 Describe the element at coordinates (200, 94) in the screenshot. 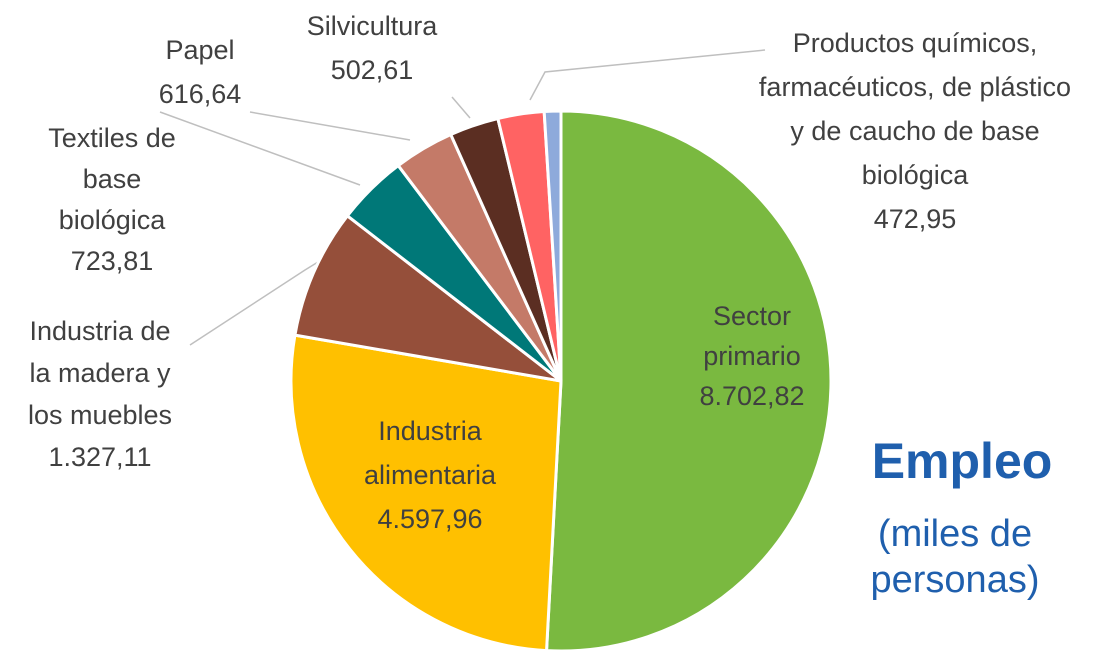

I see `value-label: 616,64` at that location.